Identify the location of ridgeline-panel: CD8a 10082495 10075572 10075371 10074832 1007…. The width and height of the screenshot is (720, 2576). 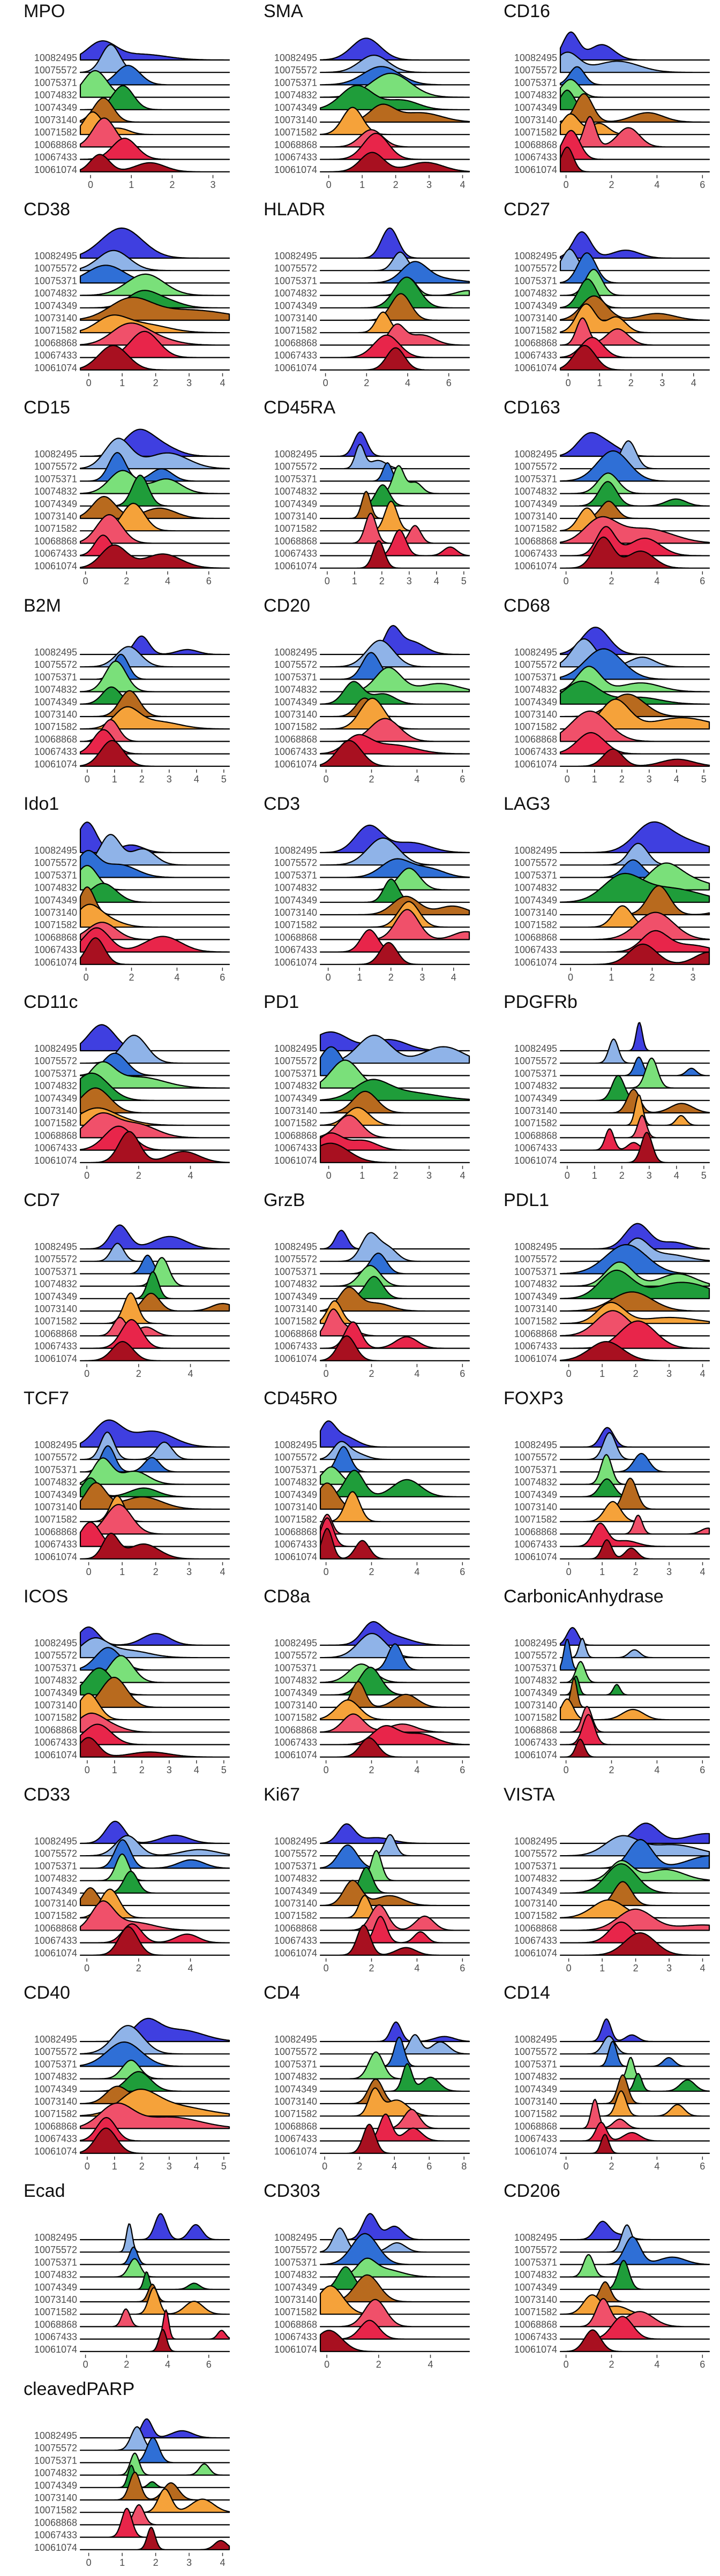
(360, 1684).